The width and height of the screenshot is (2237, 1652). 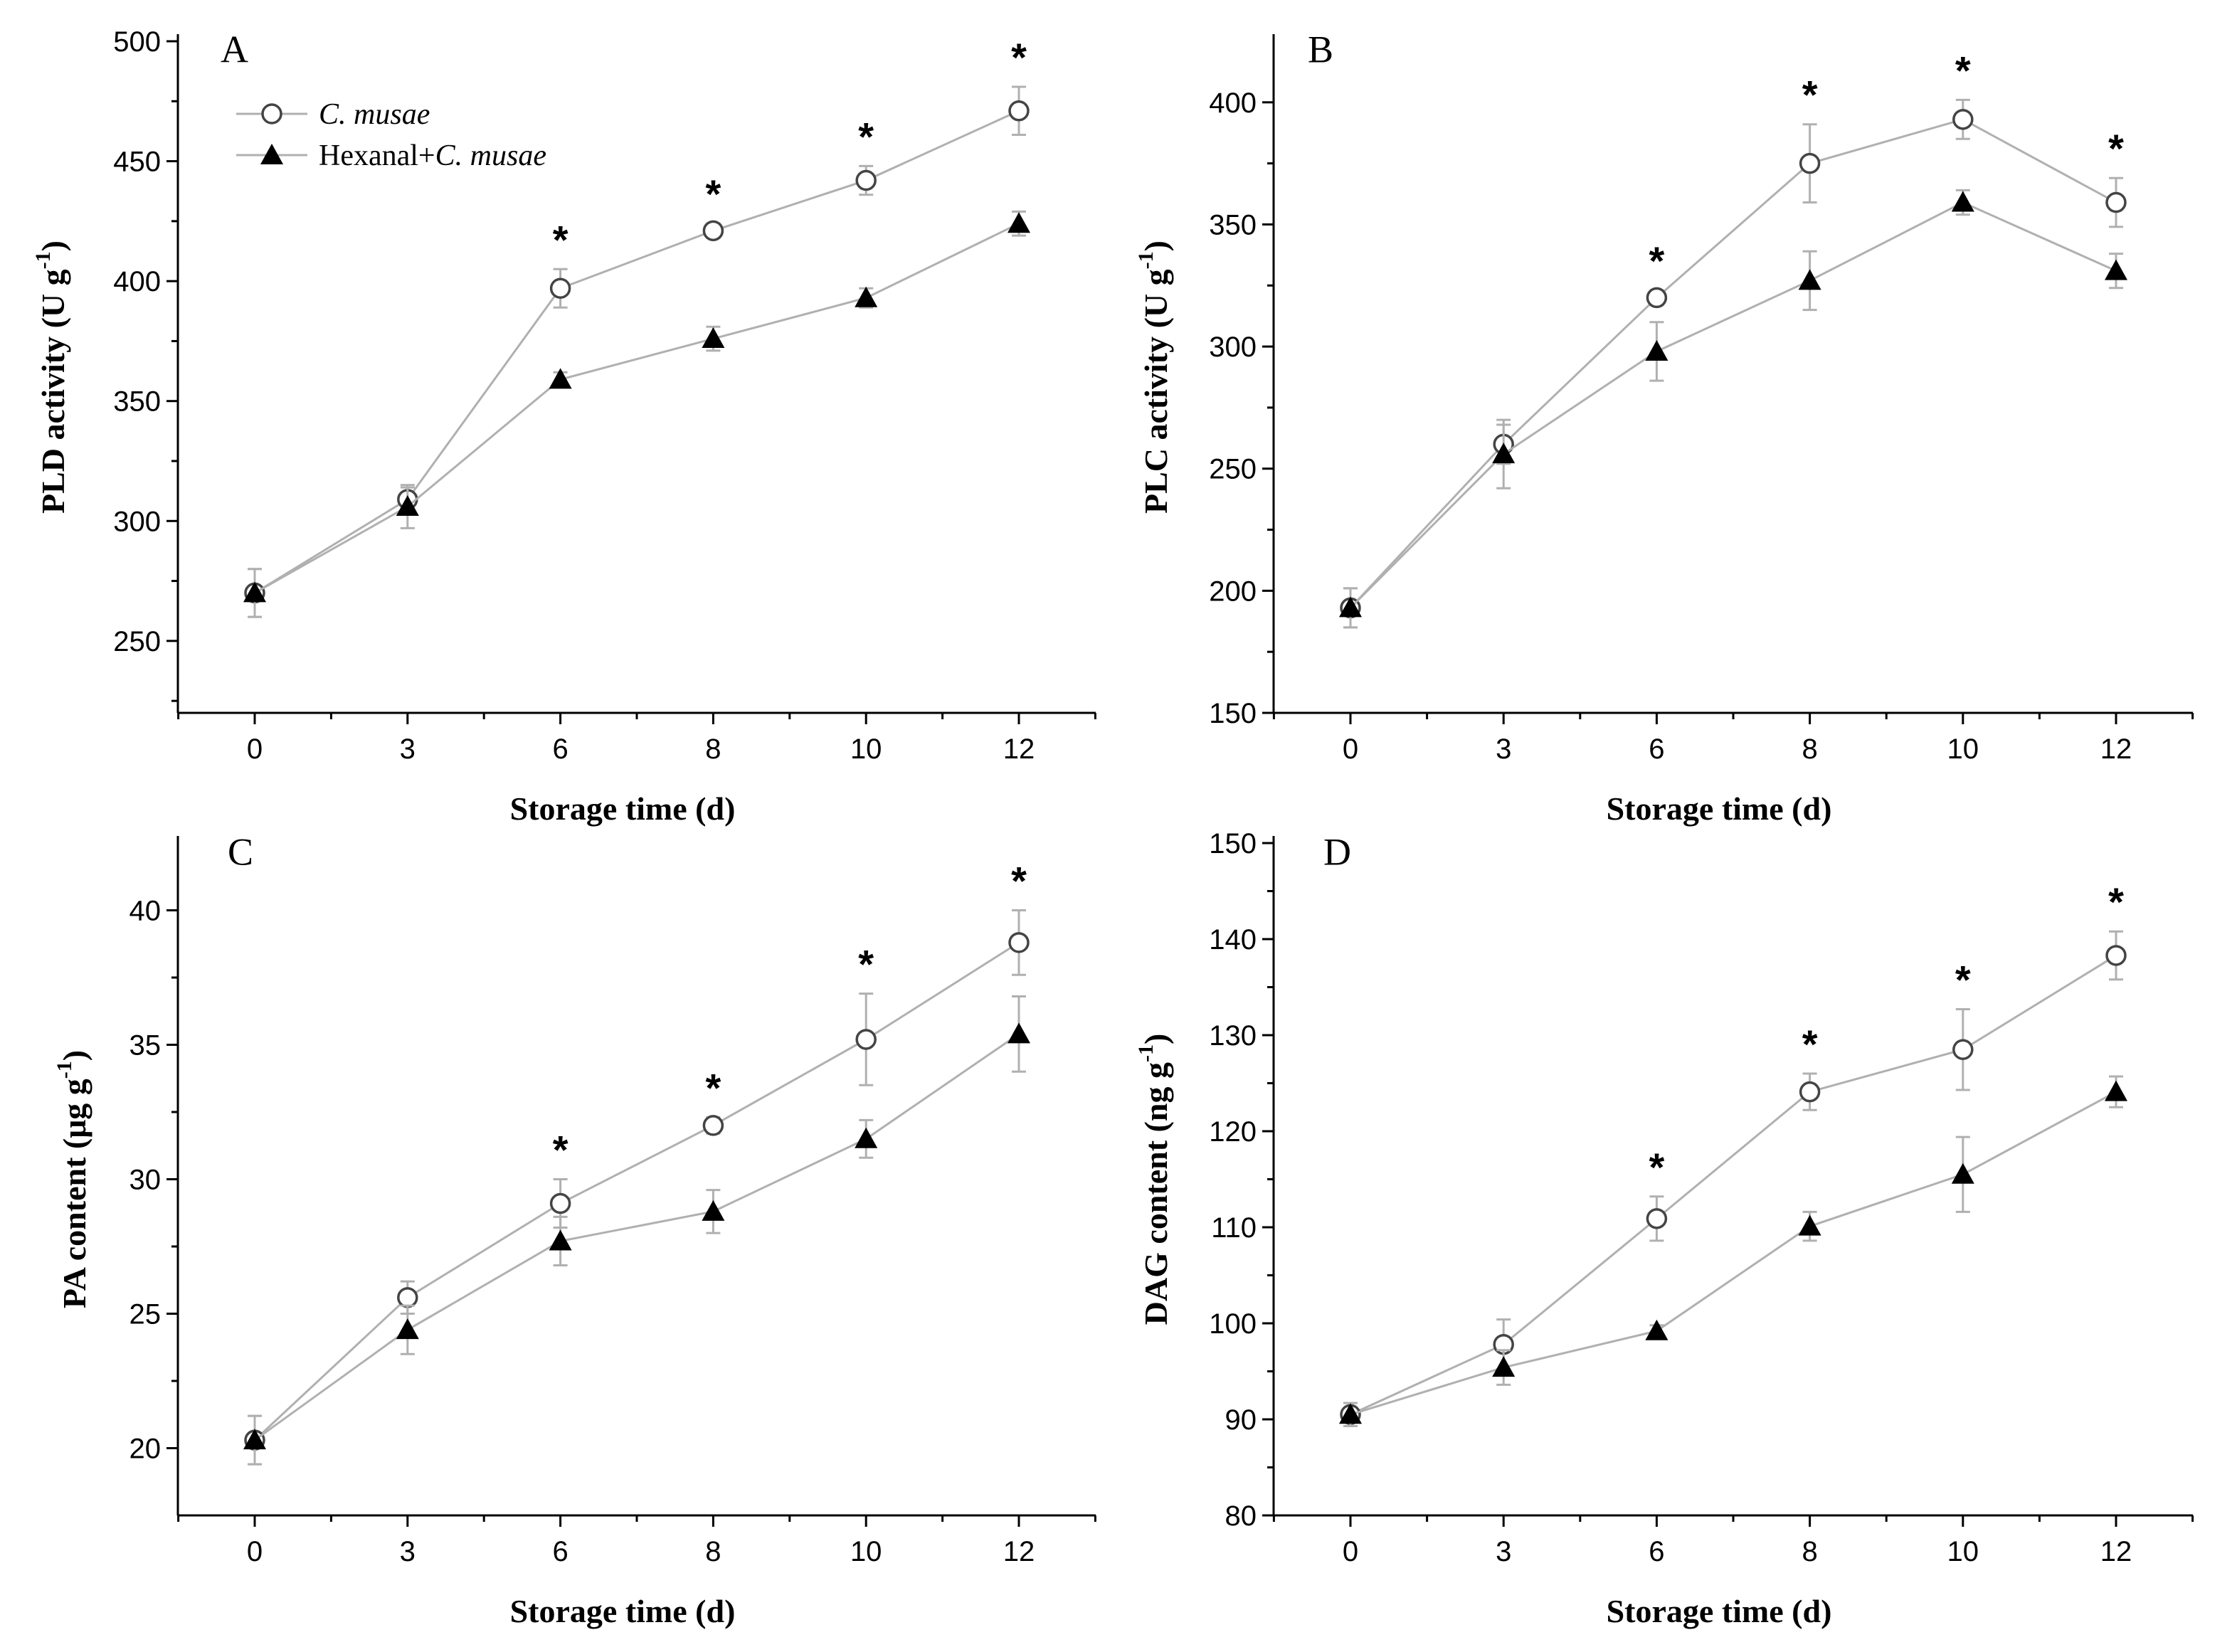 I want to click on panel-letter: B, so click(x=1320, y=49).